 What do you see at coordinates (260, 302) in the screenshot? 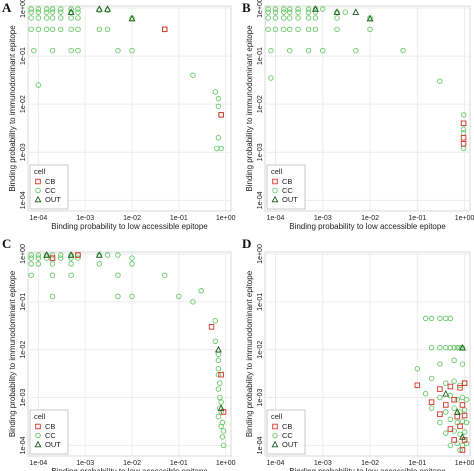
I see `y-tick-label: 1e-01` at bounding box center [260, 302].